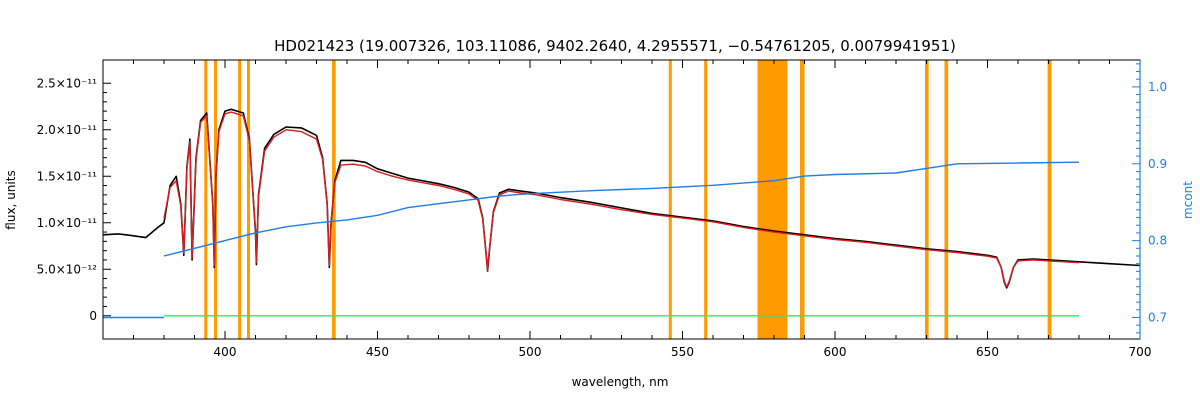 The image size is (1200, 400). What do you see at coordinates (835, 352) in the screenshot?
I see `x-tick-label: 600` at bounding box center [835, 352].